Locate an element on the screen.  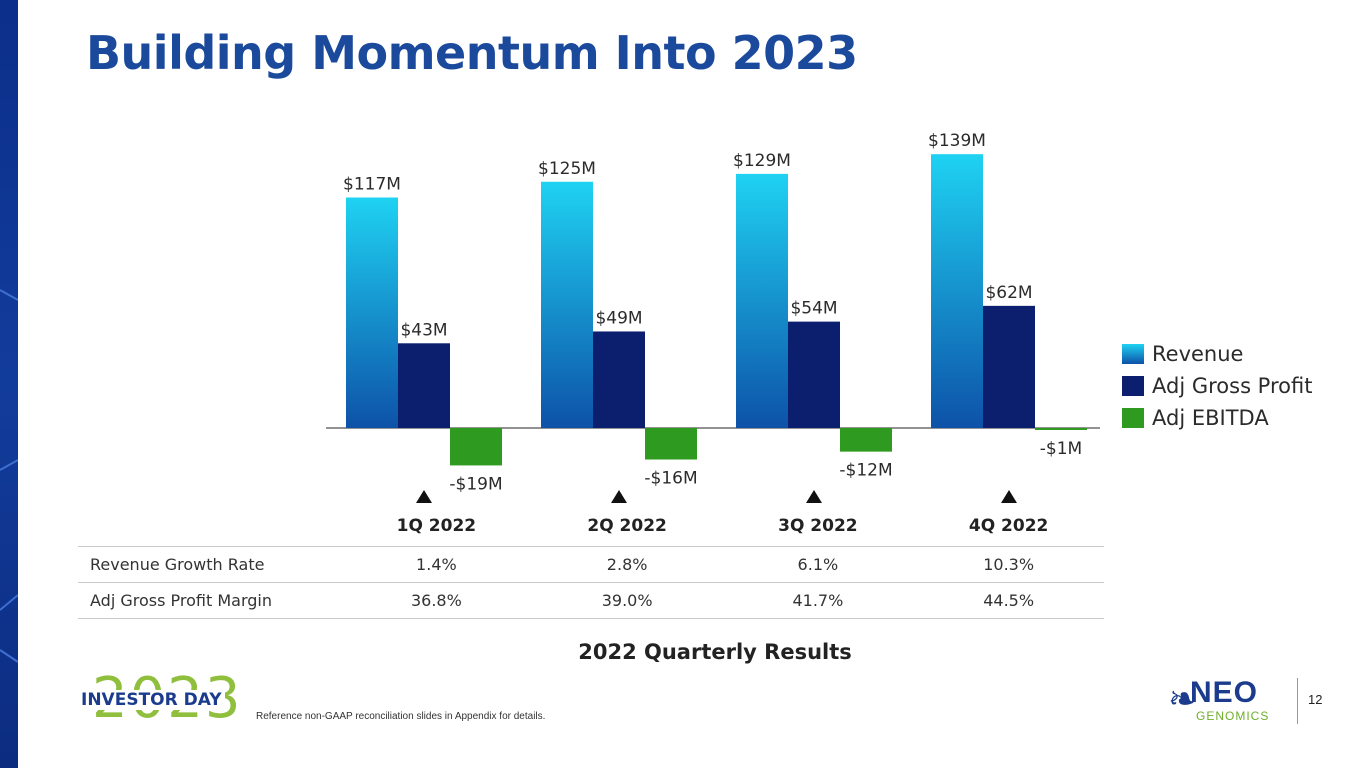
chart-subtitle: 2022 Quarterly Results is located at coordinates (715, 652).